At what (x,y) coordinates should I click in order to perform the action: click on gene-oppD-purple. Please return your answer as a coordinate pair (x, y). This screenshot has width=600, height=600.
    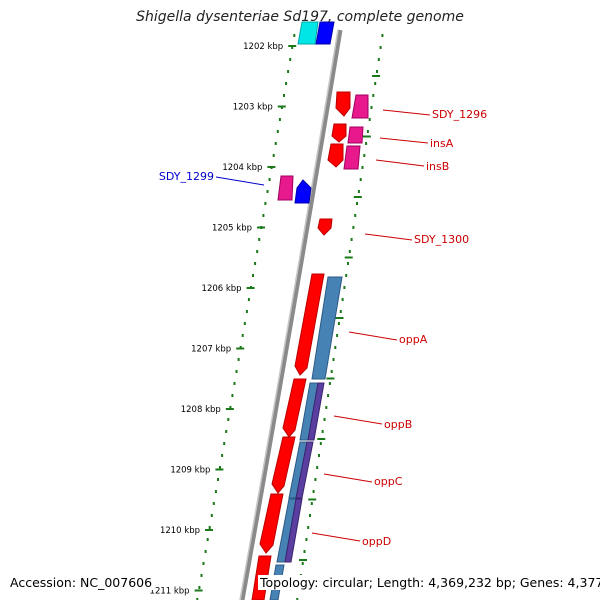
    Looking at the image, I should click on (293, 530).